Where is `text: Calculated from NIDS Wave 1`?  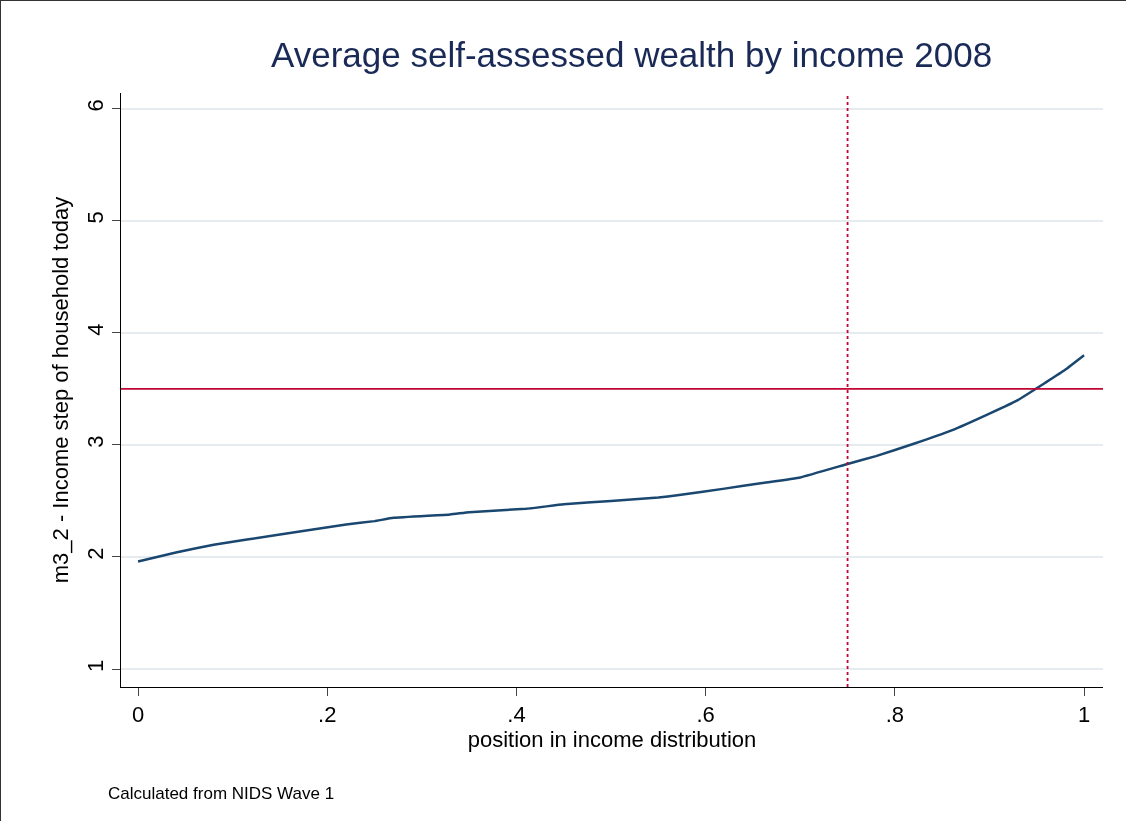
text: Calculated from NIDS Wave 1 is located at coordinates (221, 793).